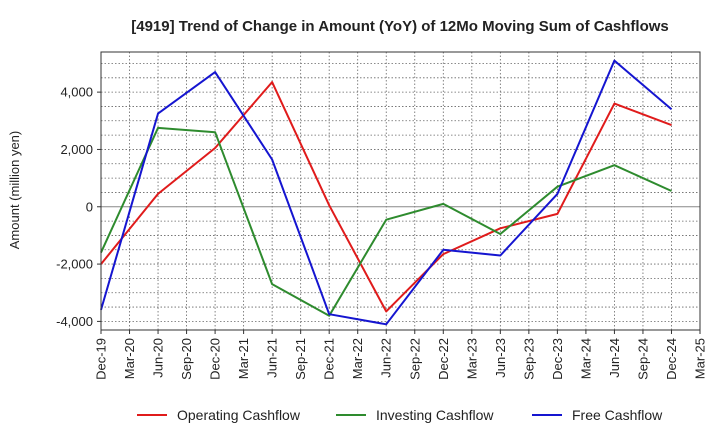 The width and height of the screenshot is (720, 440). Describe the element at coordinates (386, 358) in the screenshot. I see `x-tick-label: Jun-22` at that location.